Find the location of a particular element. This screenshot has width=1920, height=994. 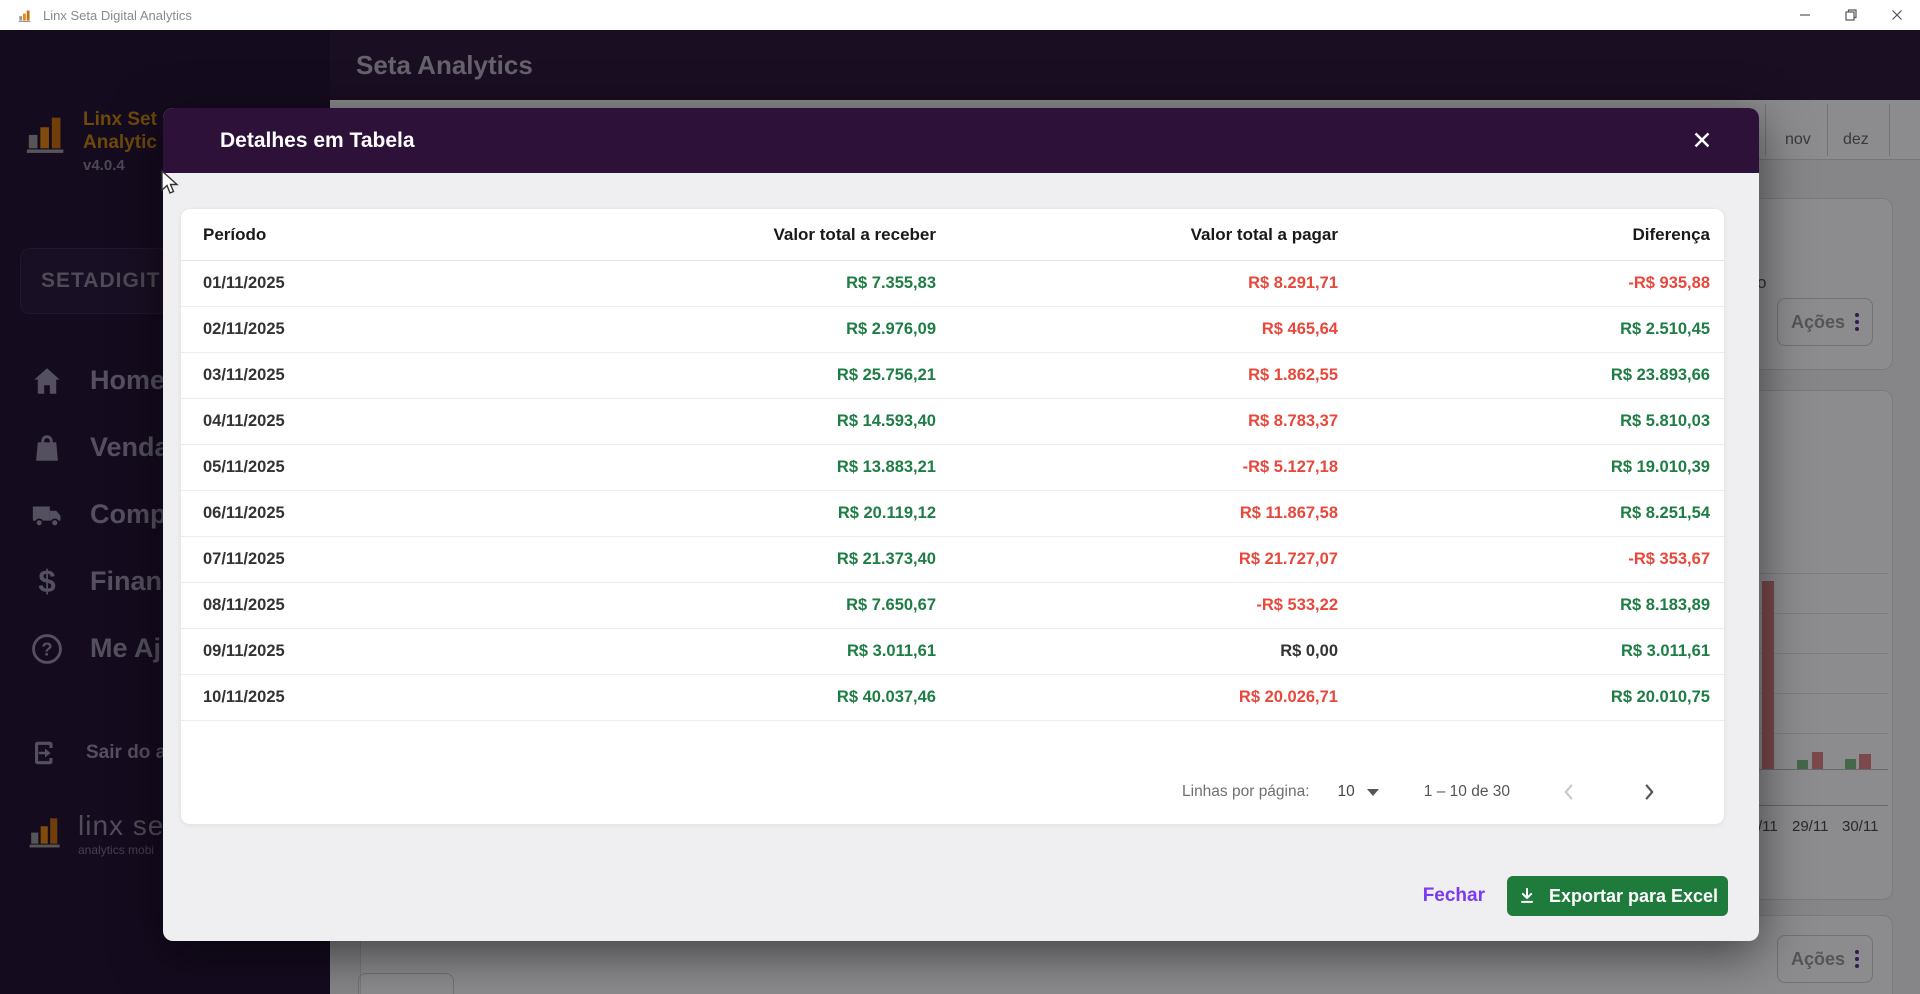

sidebar-item-venda: Venda is located at coordinates (165, 447).